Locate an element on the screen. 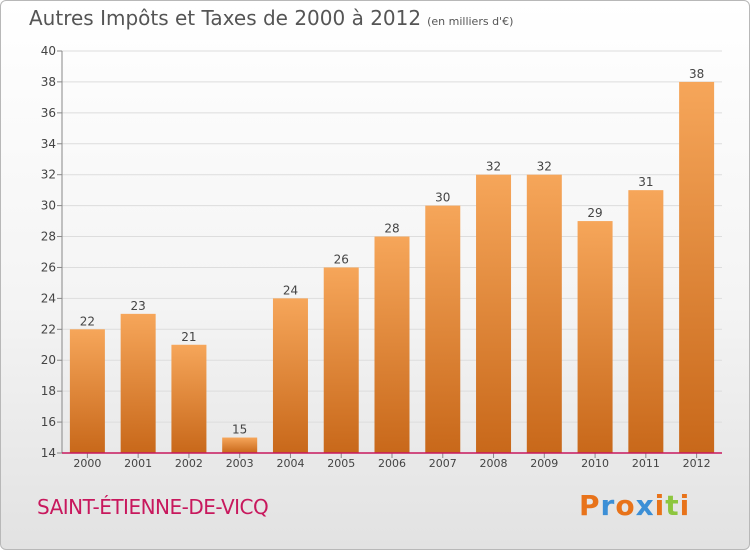 This screenshot has width=750, height=550. x-tick-label: 2010 is located at coordinates (595, 463).